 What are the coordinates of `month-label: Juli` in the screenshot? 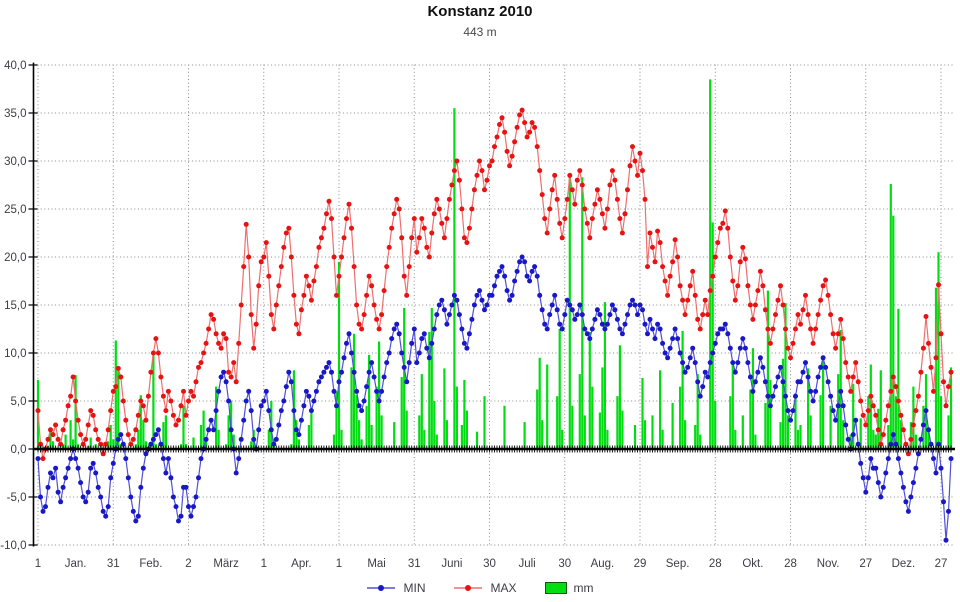 It's located at (526, 564).